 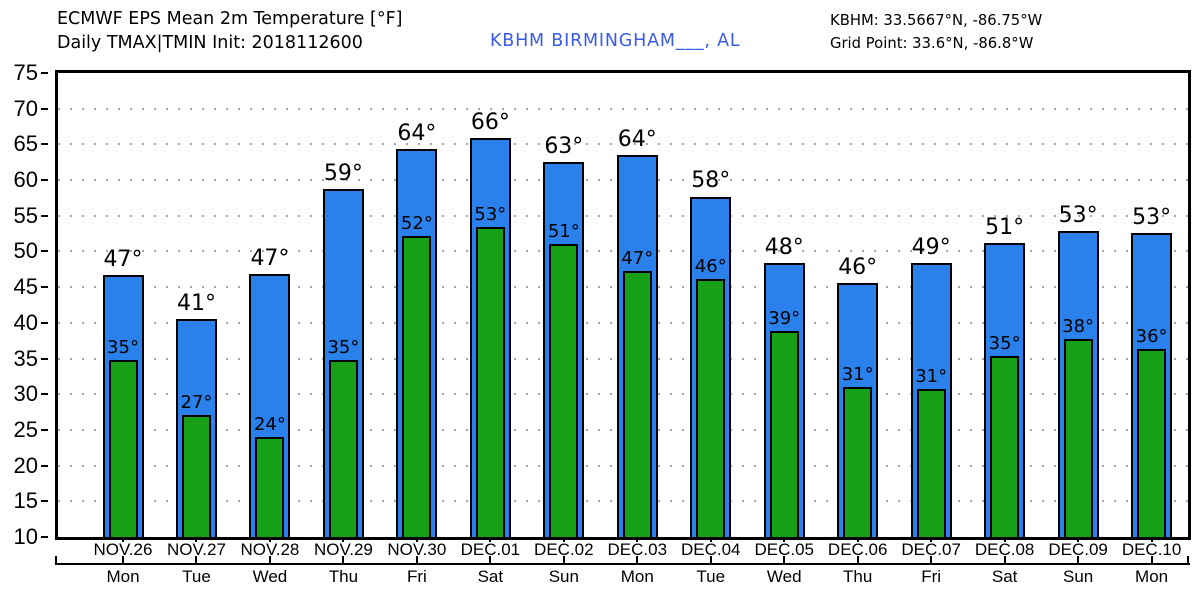 What do you see at coordinates (563, 231) in the screenshot?
I see `tmin-label: 51°` at bounding box center [563, 231].